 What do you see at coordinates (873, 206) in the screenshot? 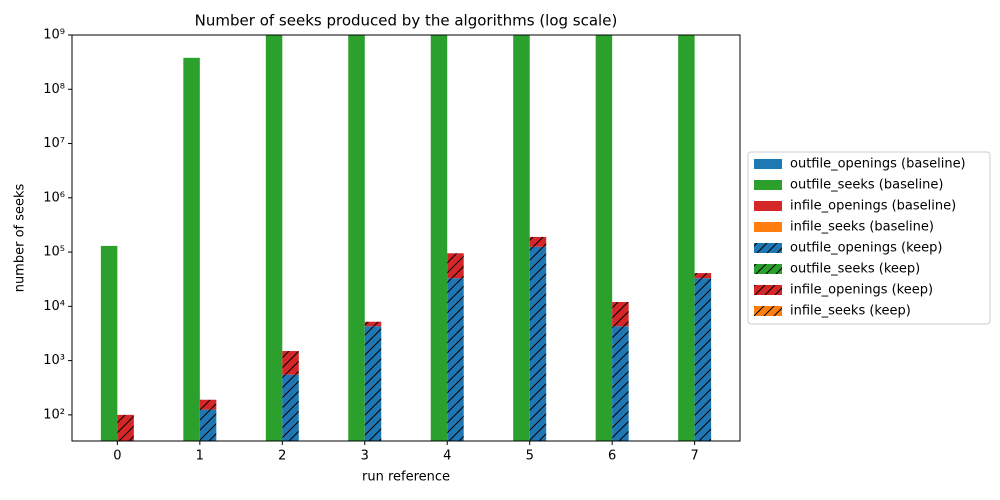
I see `legend-label: infile_openings (baseline)` at bounding box center [873, 206].